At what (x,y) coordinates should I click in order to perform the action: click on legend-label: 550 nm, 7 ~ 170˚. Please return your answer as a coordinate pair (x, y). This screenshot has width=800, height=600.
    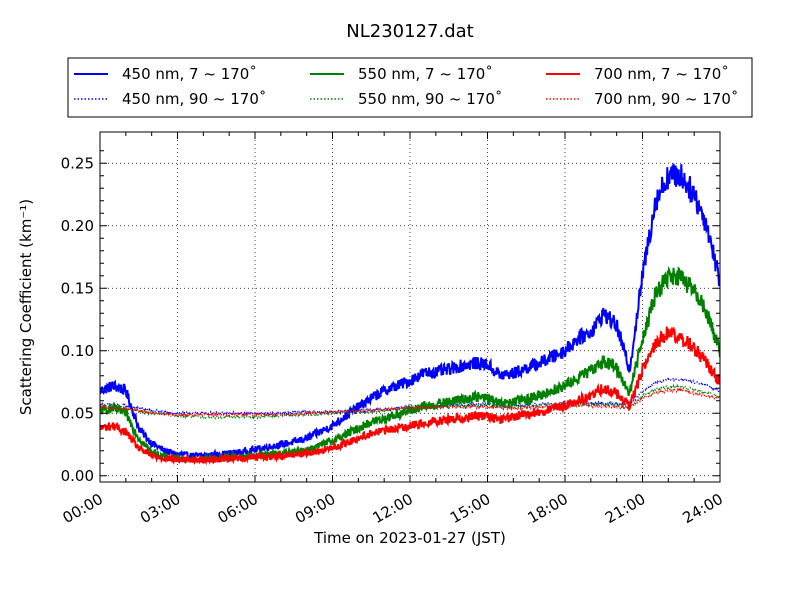
    Looking at the image, I should click on (425, 74).